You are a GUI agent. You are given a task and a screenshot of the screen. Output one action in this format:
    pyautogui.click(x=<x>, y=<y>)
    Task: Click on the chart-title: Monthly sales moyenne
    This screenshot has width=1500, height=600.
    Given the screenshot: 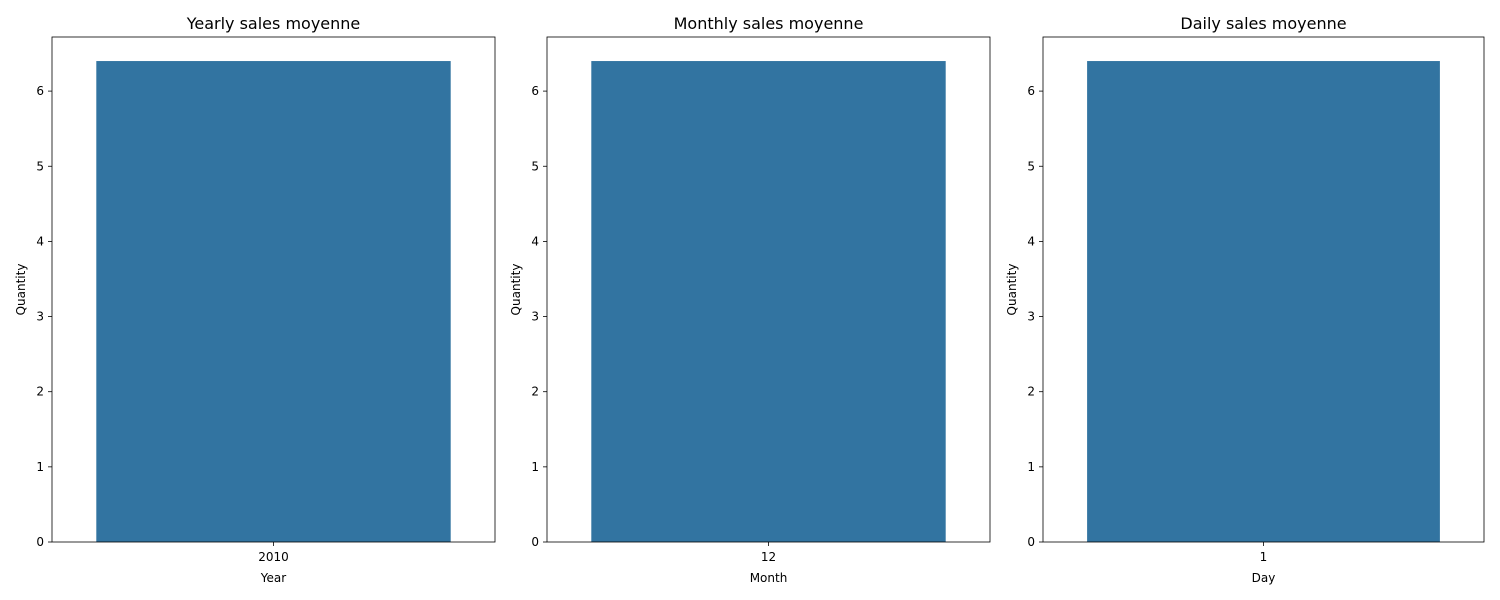 What is the action you would take?
    pyautogui.click(x=769, y=23)
    